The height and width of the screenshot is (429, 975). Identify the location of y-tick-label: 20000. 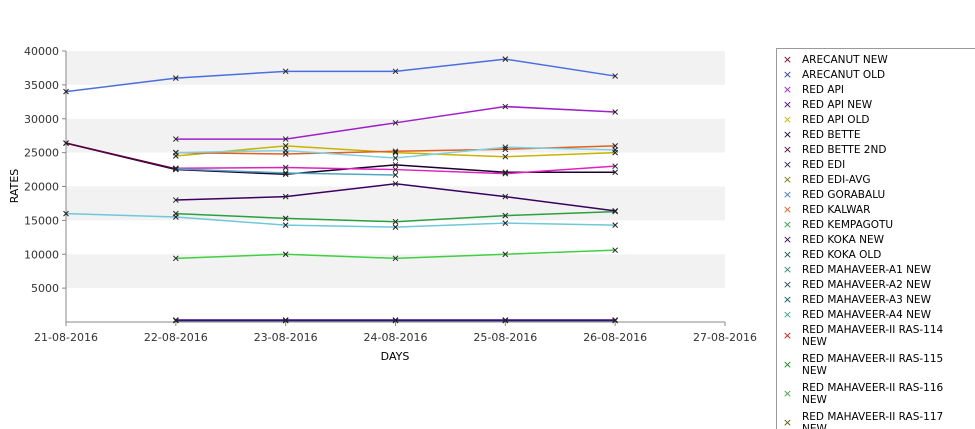
(41, 187).